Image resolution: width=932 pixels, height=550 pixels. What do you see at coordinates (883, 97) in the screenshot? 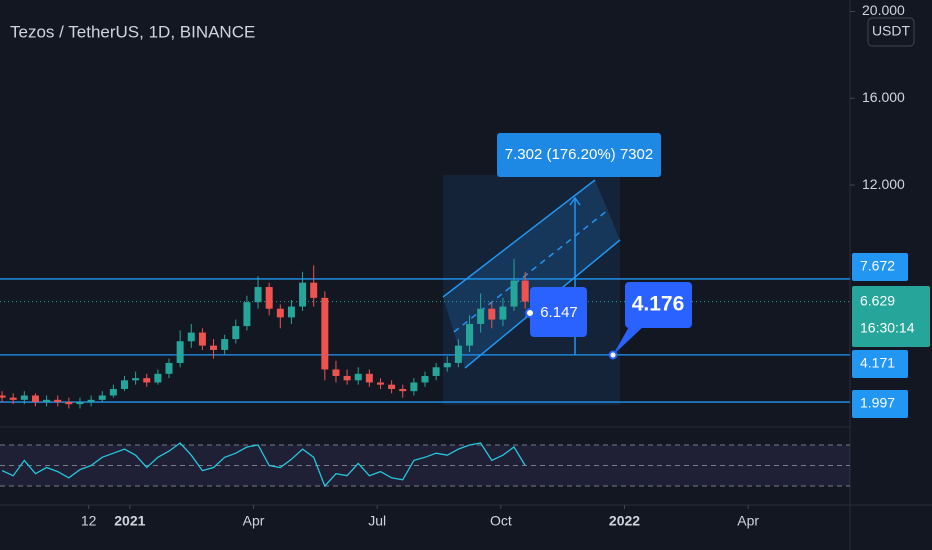
I see `y-tick-label: 16.000` at bounding box center [883, 97].